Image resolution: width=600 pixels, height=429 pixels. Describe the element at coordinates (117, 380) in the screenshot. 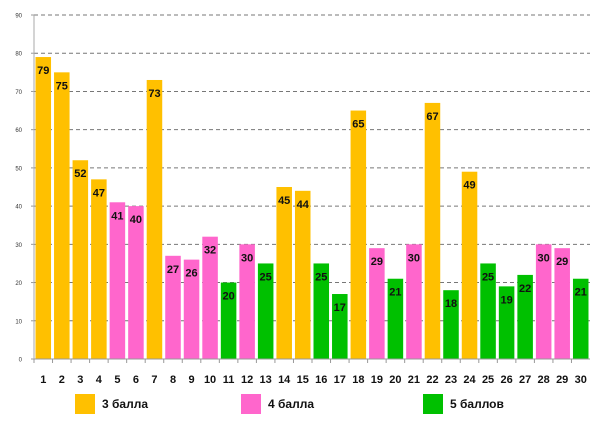

I see `x-tick-label: 5` at that location.